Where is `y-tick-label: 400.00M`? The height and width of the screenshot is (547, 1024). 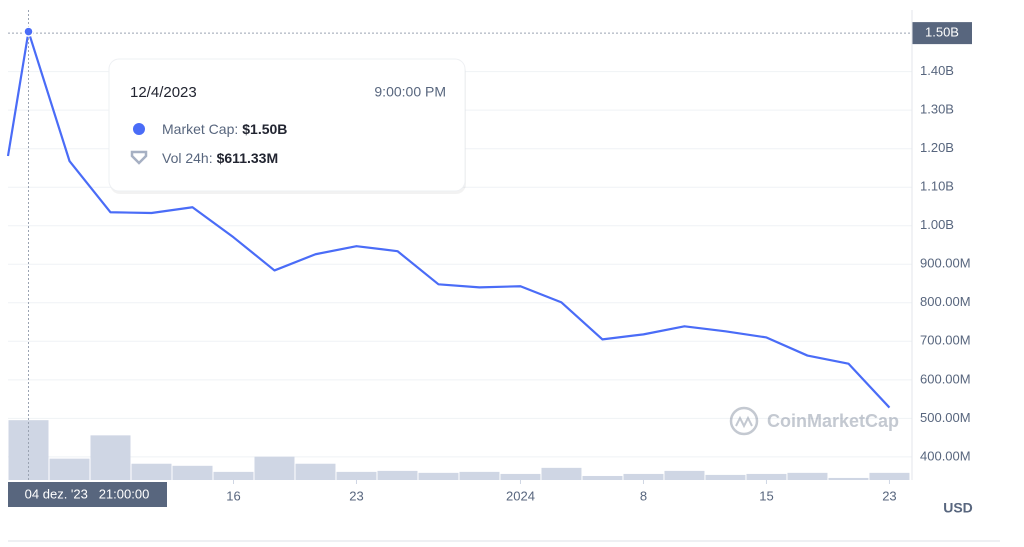
y-tick-label: 400.00M is located at coordinates (945, 455).